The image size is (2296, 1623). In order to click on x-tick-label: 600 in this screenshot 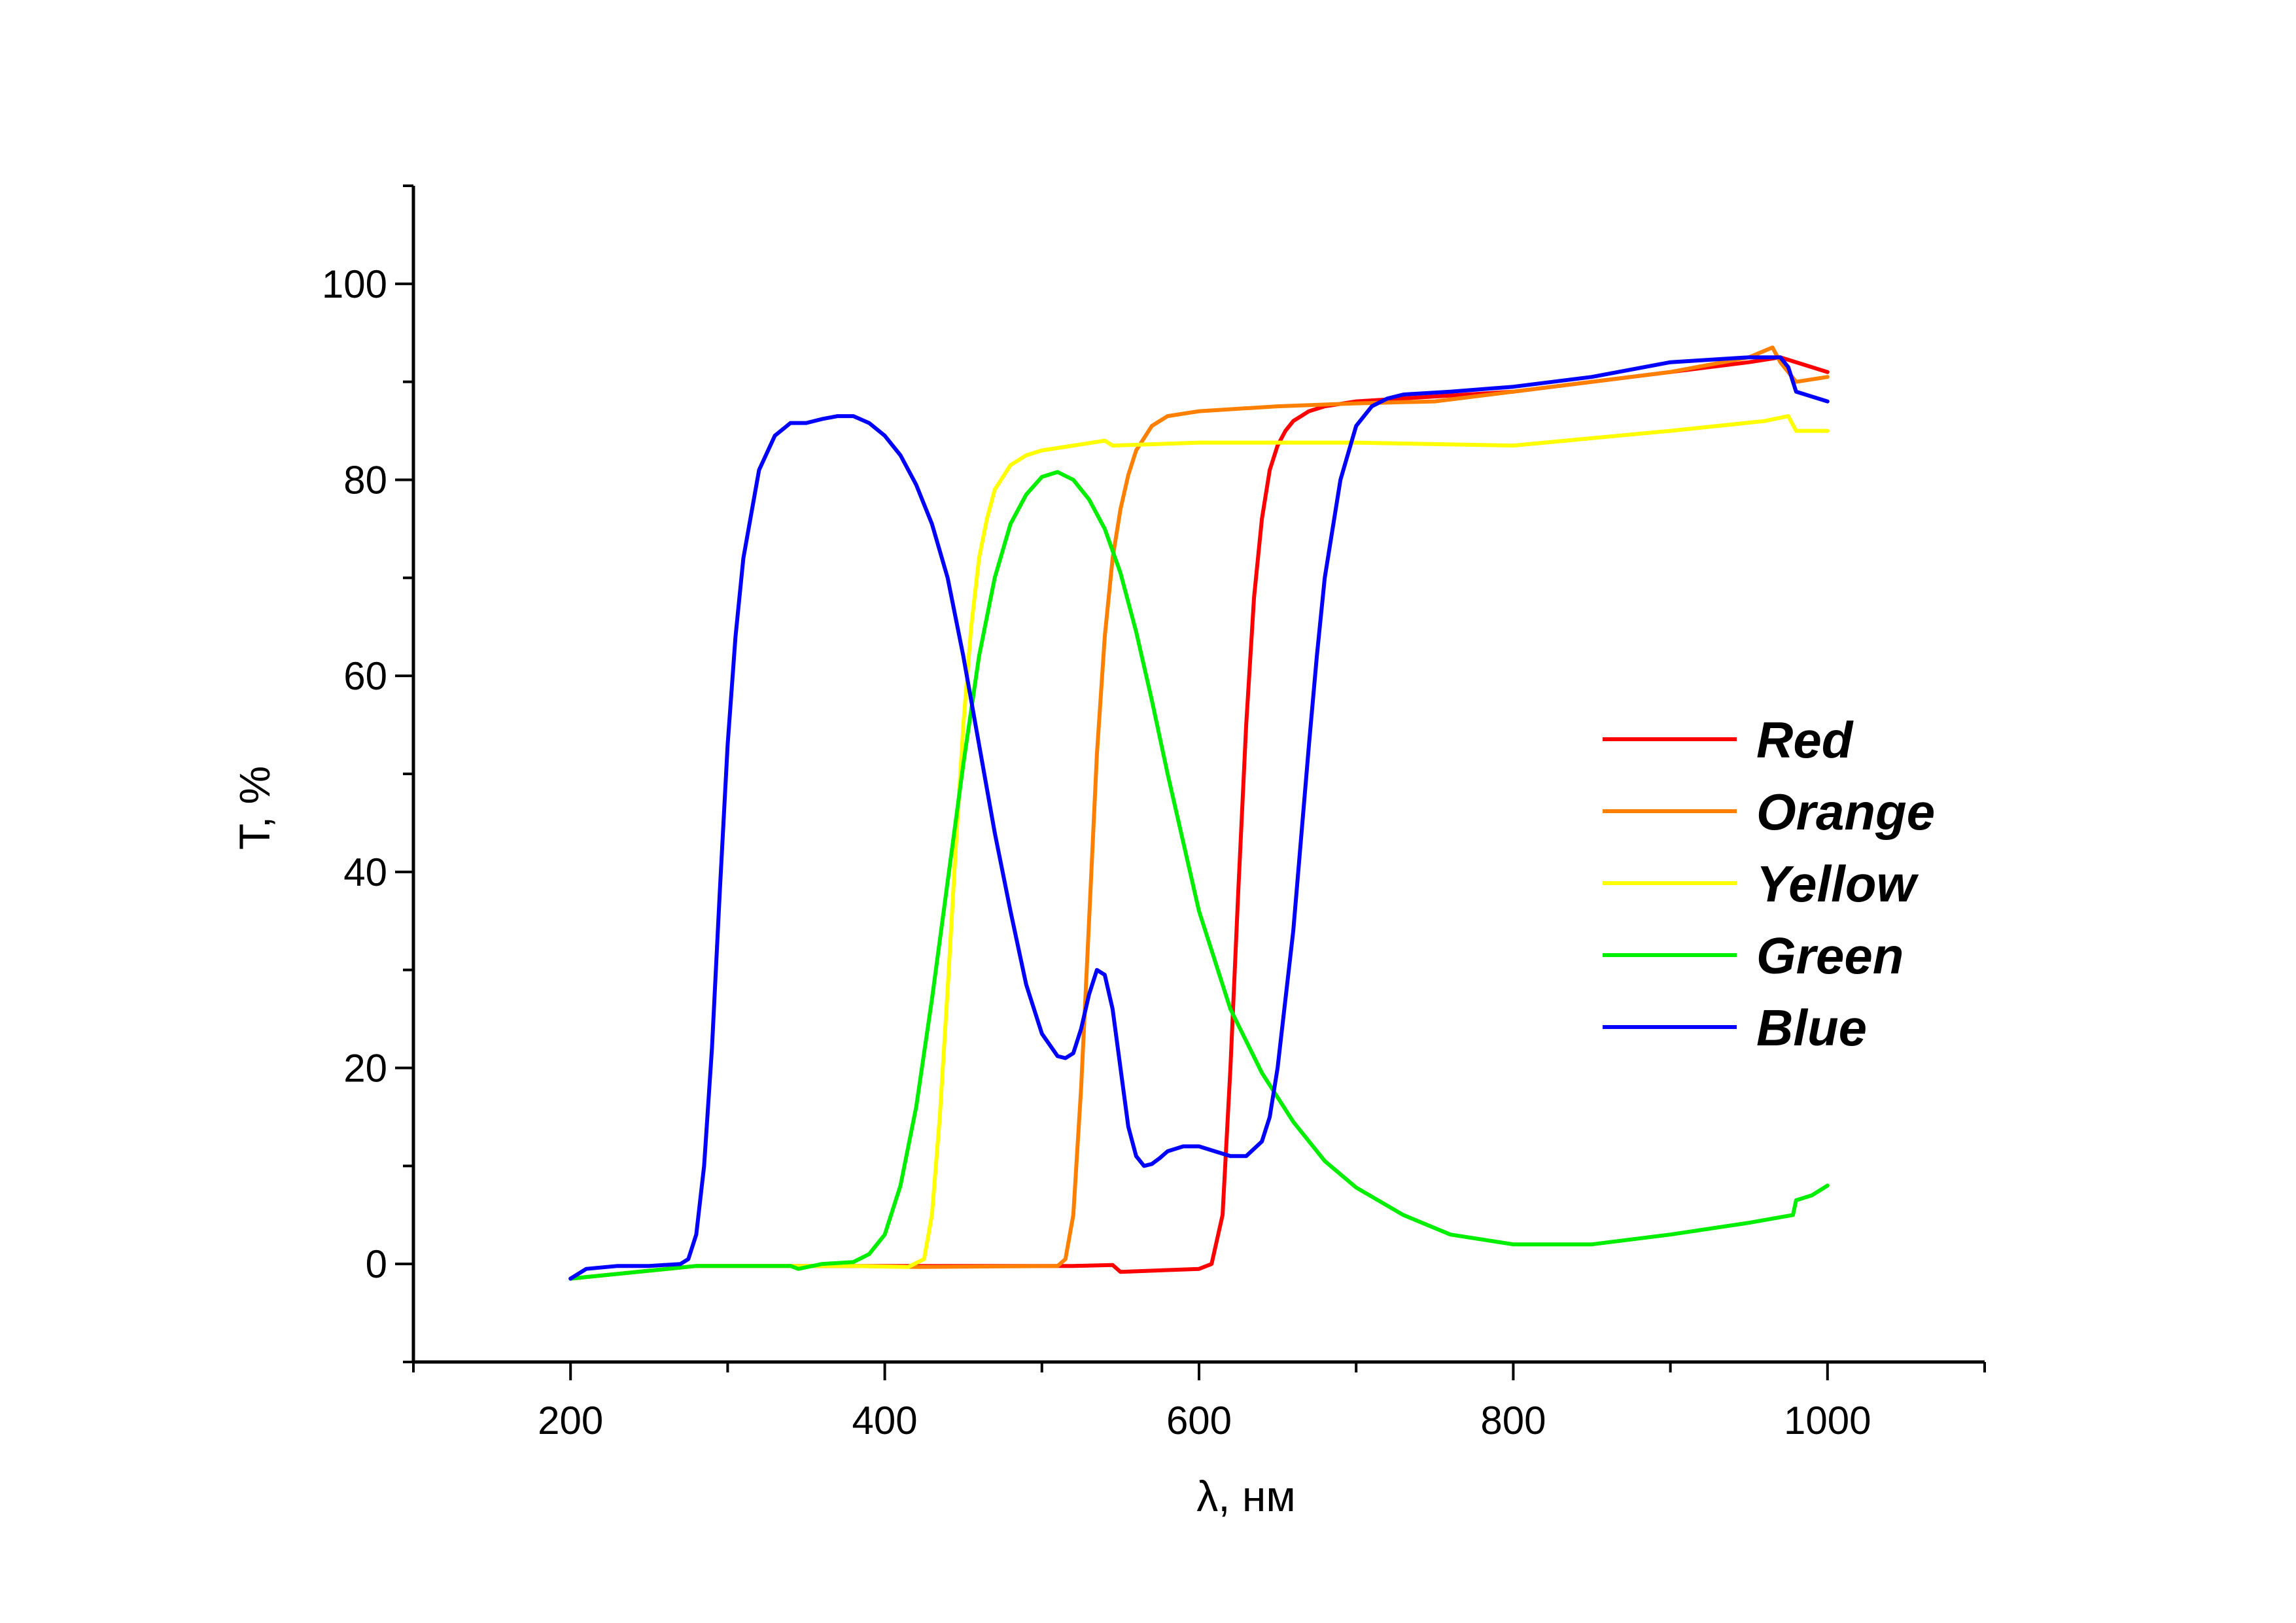, I will do `click(1199, 1421)`.